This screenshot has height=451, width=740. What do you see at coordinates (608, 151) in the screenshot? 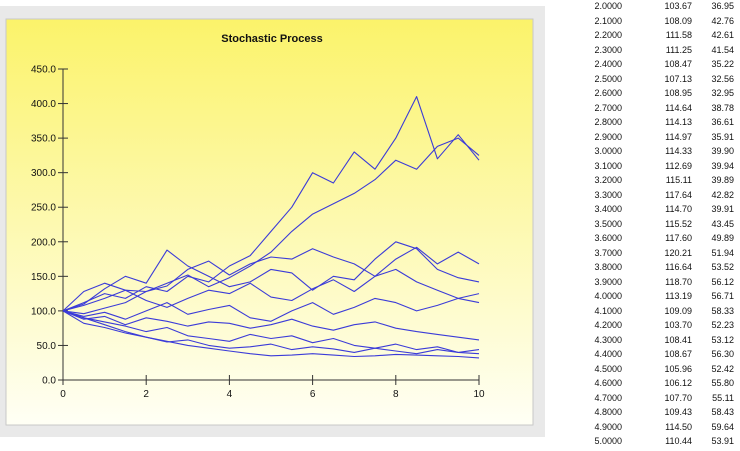
I see `table-cell: 3.0000` at bounding box center [608, 151].